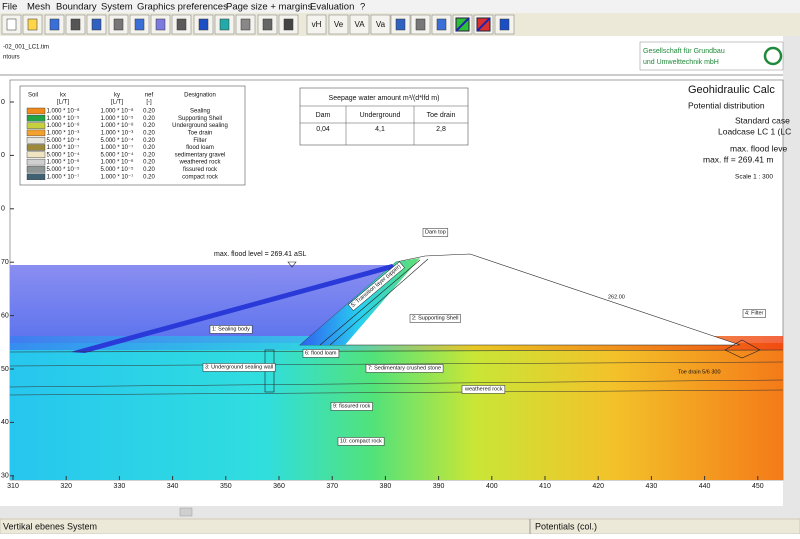 The image size is (800, 539). Describe the element at coordinates (681, 62) in the screenshot. I see `company-name: und Umwelttechnik mbH` at that location.